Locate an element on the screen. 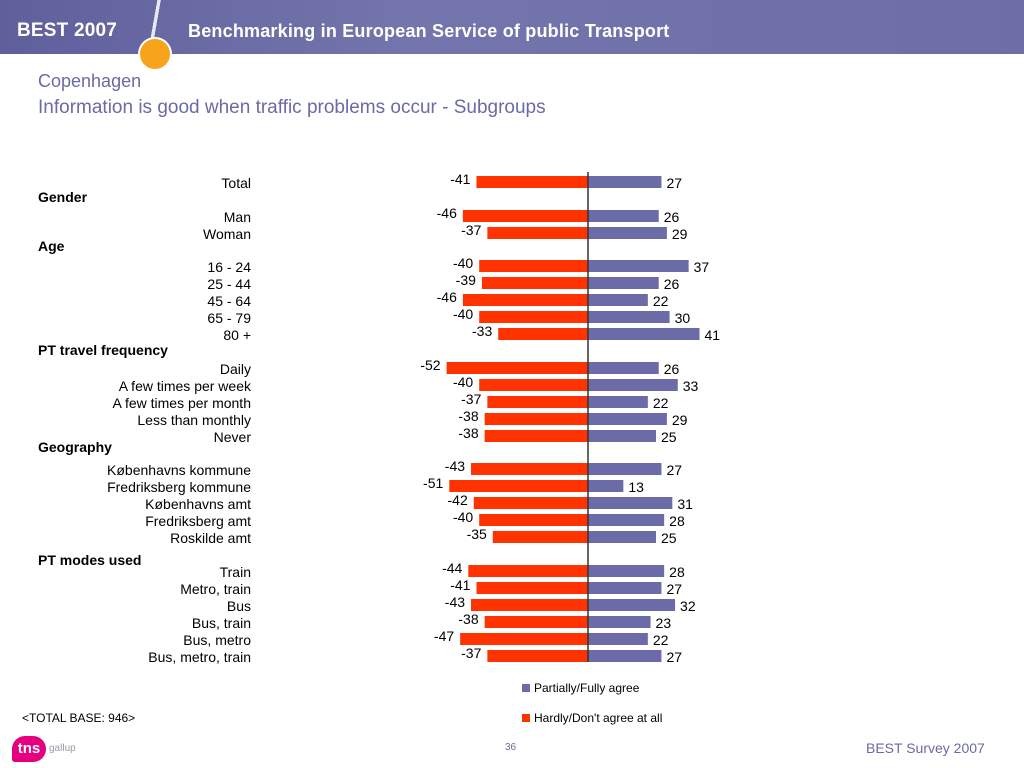 This screenshot has width=1024, height=768. gallup-logo-text: gallup is located at coordinates (62, 748).